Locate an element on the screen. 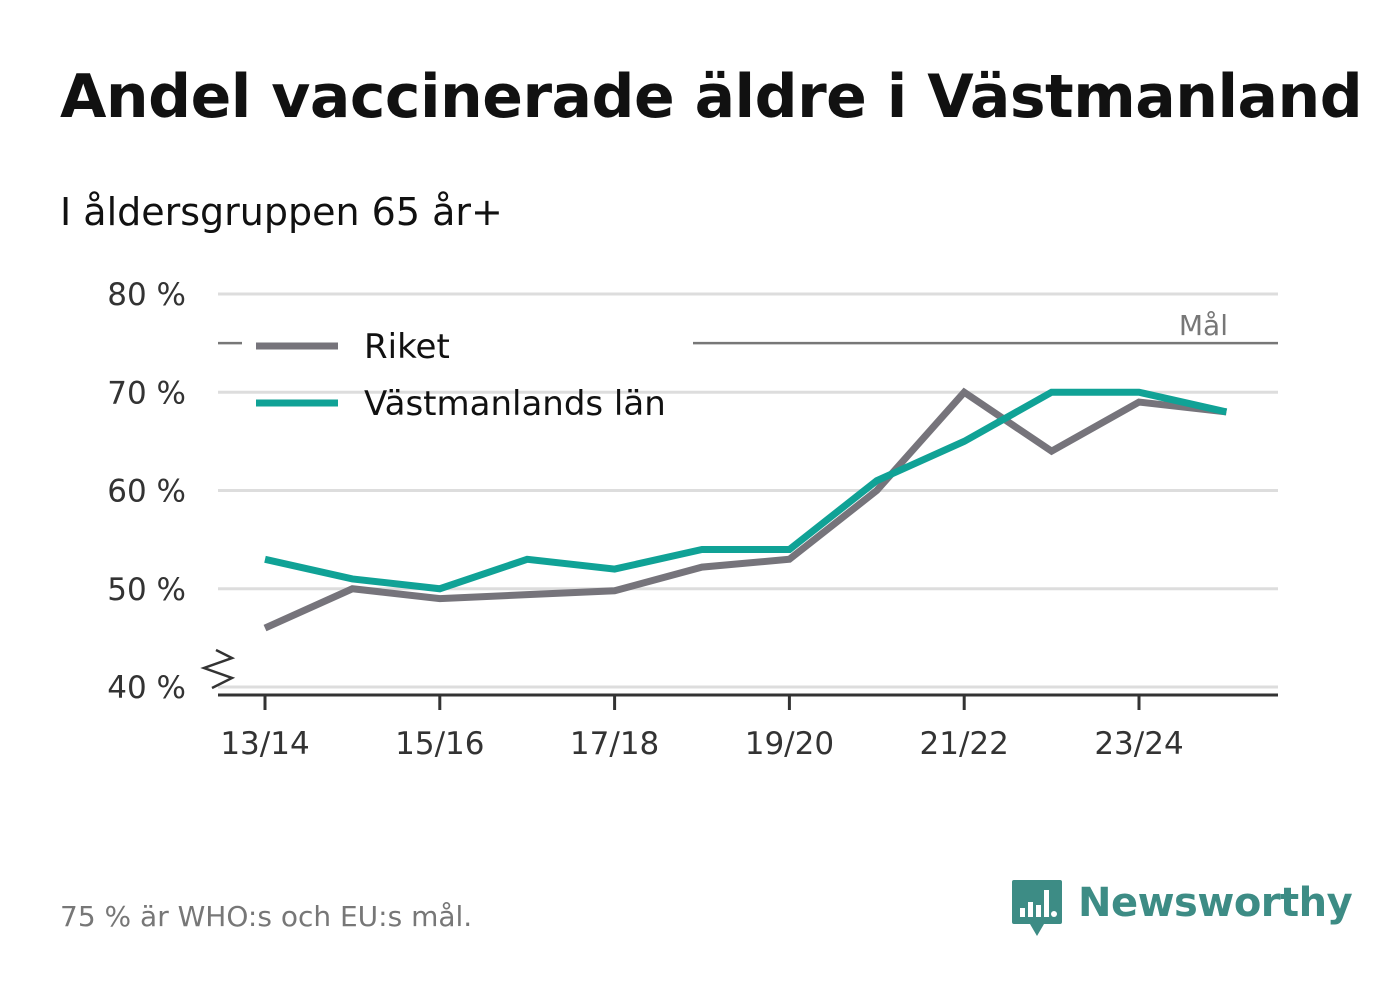 The width and height of the screenshot is (1382, 999). brand-logo: Newsworthy is located at coordinates (1181, 910).